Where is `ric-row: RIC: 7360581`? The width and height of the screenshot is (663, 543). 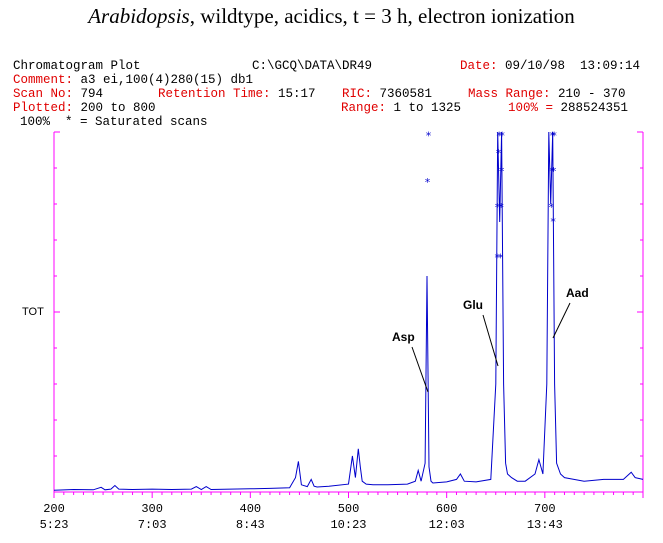 ric-row: RIC: 7360581 is located at coordinates (387, 94).